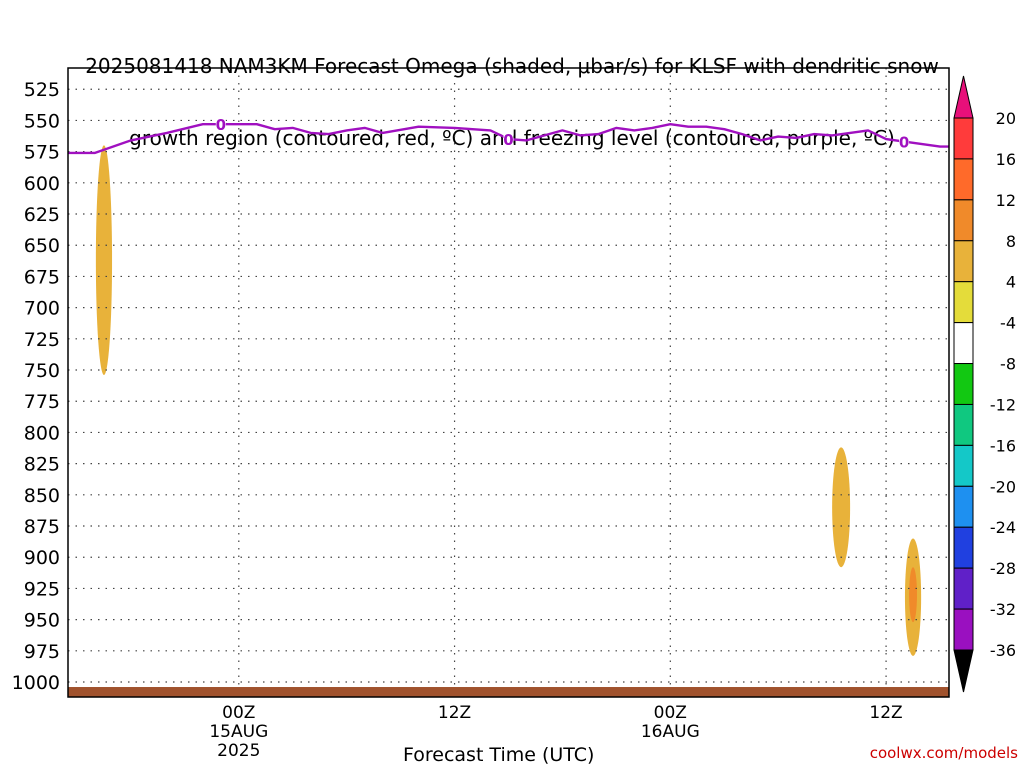 Image resolution: width=1024 pixels, height=768 pixels. I want to click on colorbar-label-0: 20, so click(1006, 118).